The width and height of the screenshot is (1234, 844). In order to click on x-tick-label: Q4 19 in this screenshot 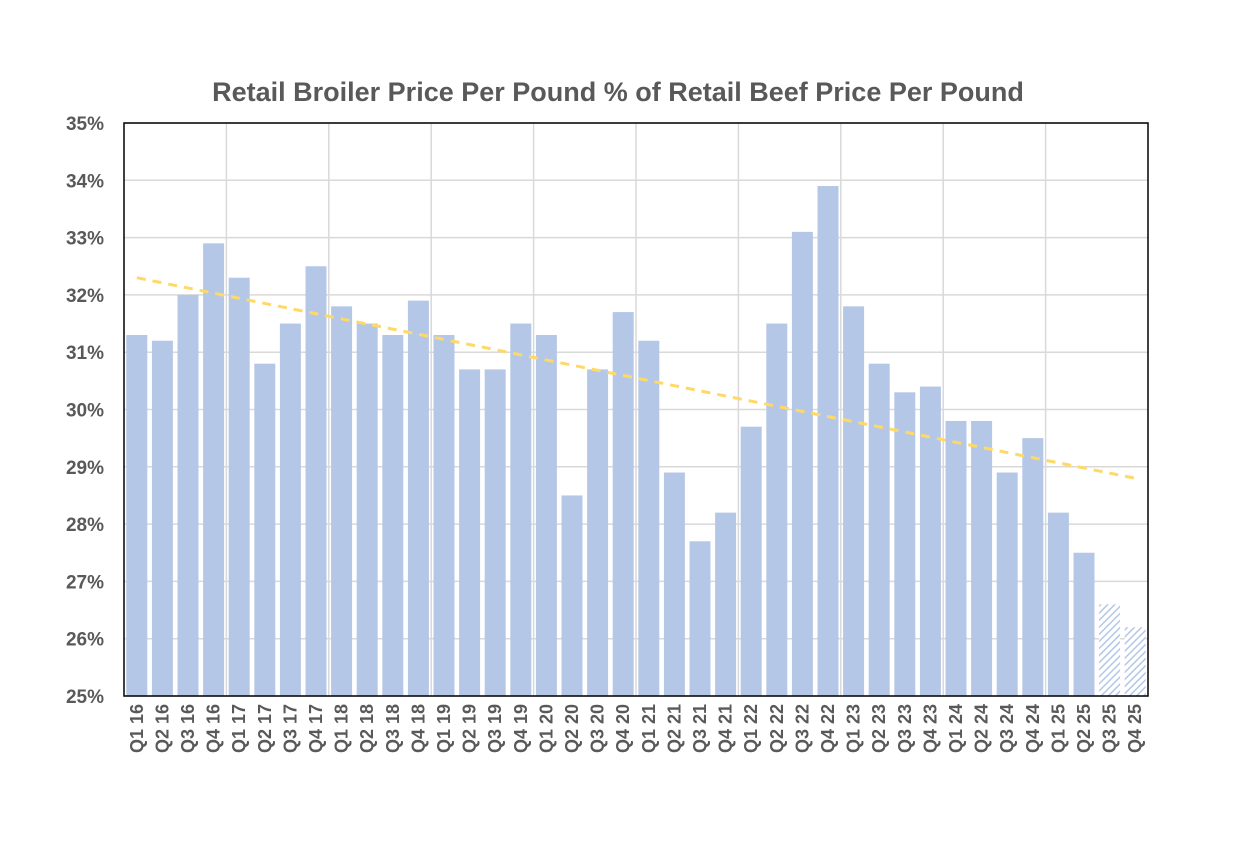, I will do `click(521, 728)`.